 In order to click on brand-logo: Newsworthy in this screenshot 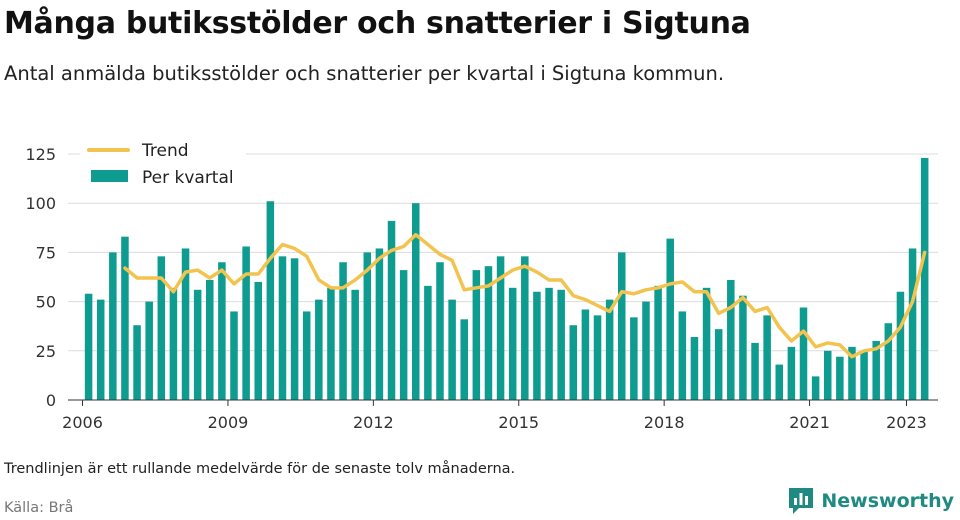, I will do `click(870, 501)`.